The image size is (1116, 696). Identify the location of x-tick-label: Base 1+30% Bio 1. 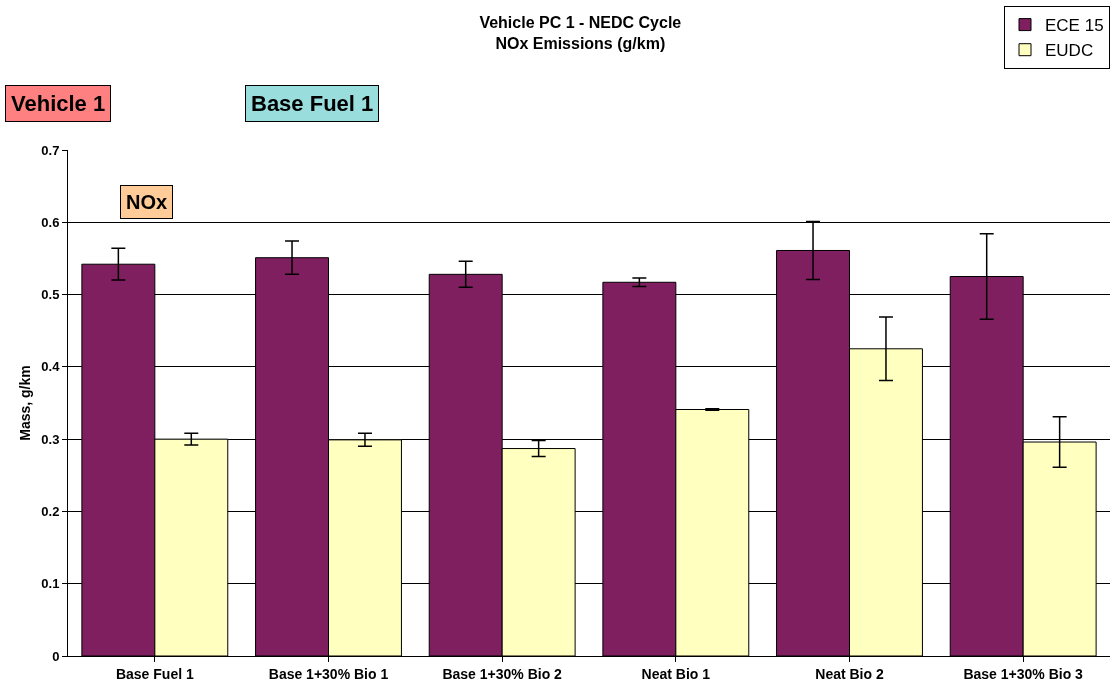
(328, 673).